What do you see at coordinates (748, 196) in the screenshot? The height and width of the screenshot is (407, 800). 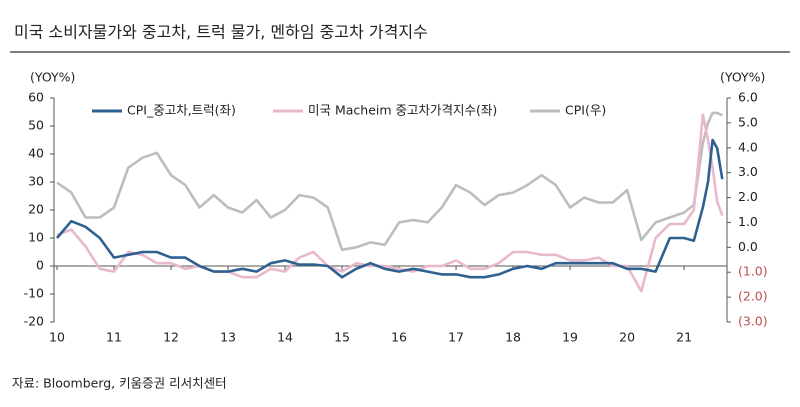 I see `y2-tick-label: 2.0` at bounding box center [748, 196].